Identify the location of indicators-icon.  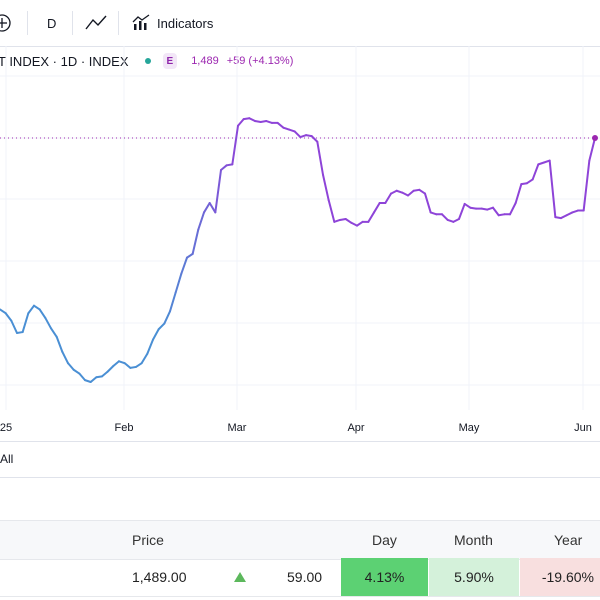
(141, 22).